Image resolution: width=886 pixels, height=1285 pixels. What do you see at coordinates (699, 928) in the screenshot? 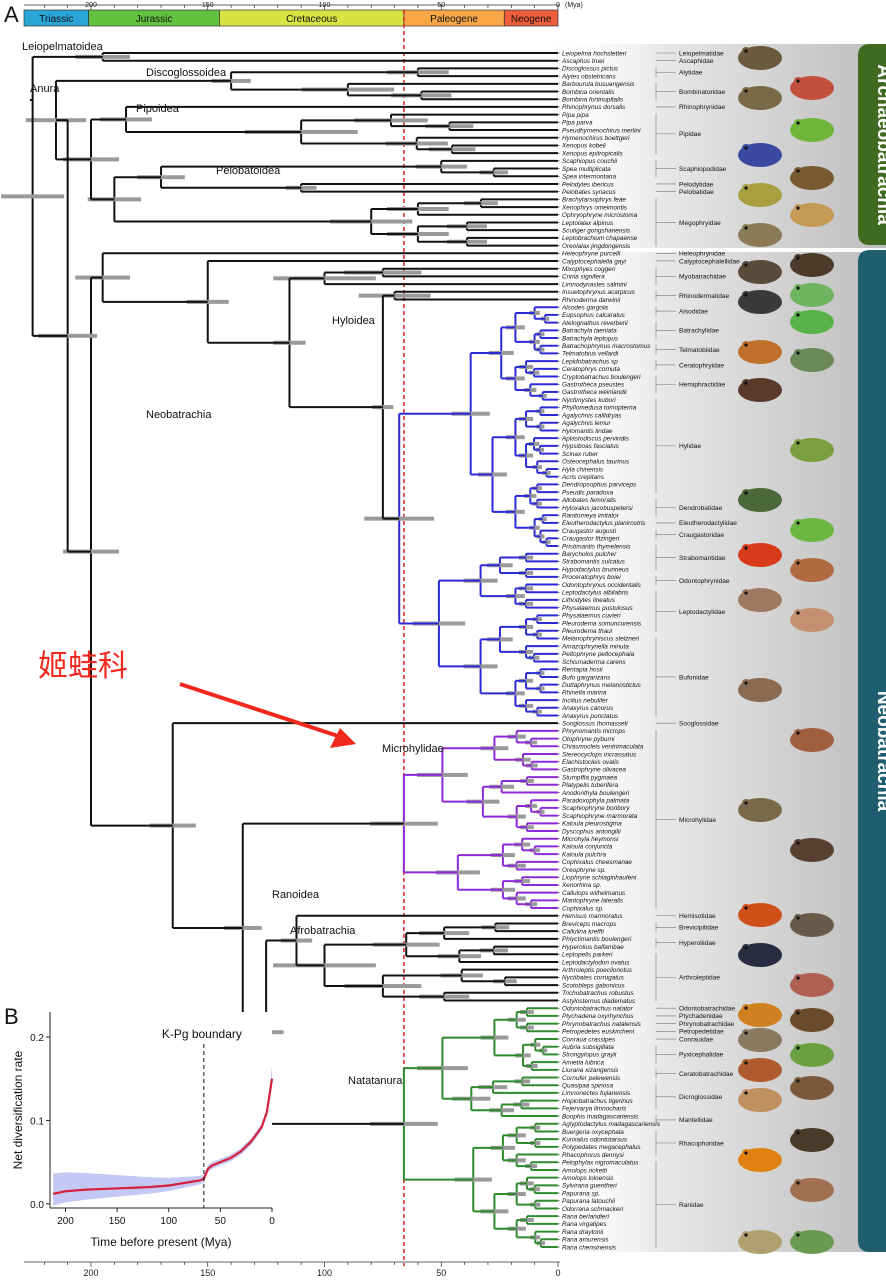
I see `family-label: Brevicipitidae` at bounding box center [699, 928].